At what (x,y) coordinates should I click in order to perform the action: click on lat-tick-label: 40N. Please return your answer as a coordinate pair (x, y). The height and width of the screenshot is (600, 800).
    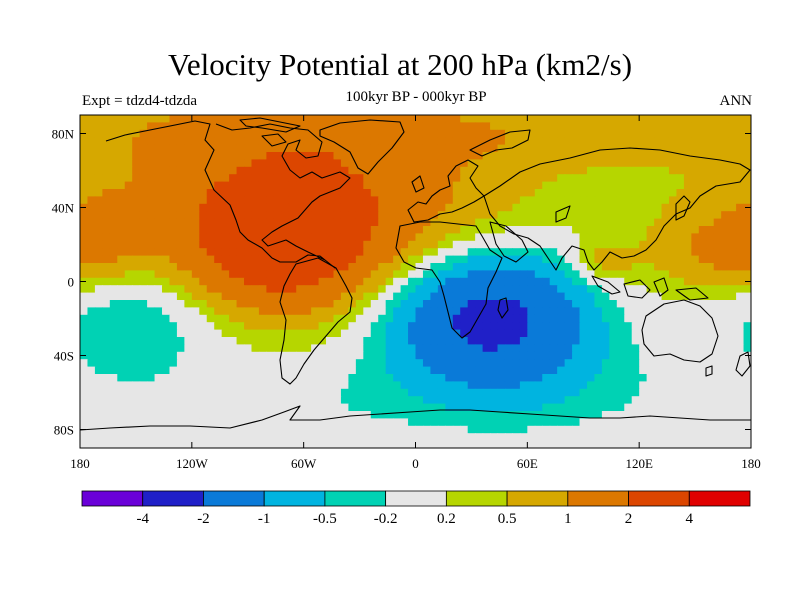
    Looking at the image, I should click on (63, 208).